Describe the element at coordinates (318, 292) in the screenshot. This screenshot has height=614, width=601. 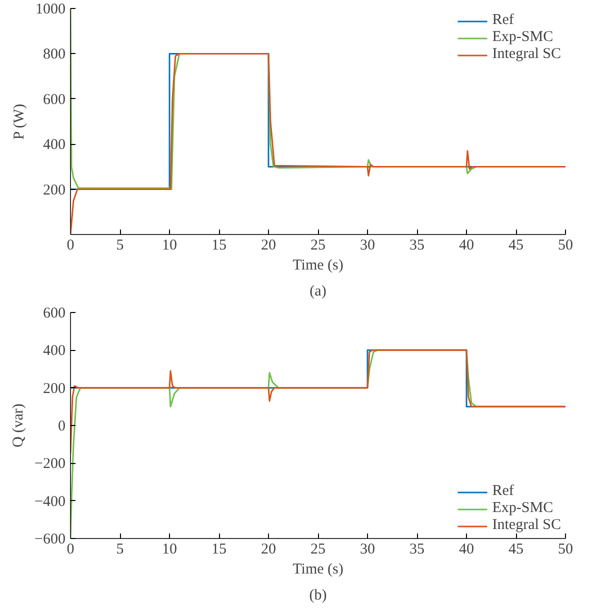
I see `text: (a)` at that location.